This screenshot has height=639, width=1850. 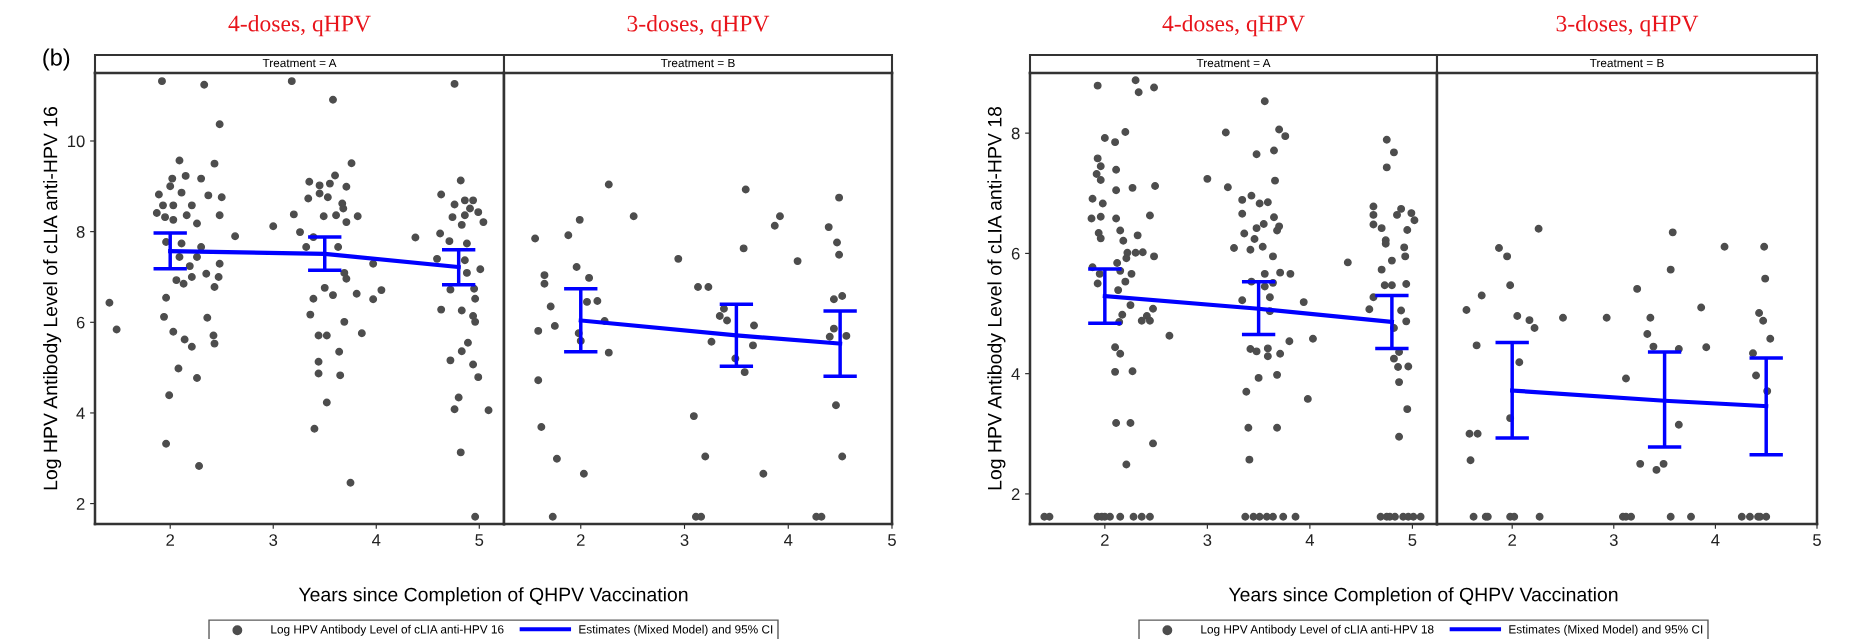 I want to click on y-axis-title: Log HPV Antibody Level of cLIA anti-HPV 18, so click(x=996, y=298).